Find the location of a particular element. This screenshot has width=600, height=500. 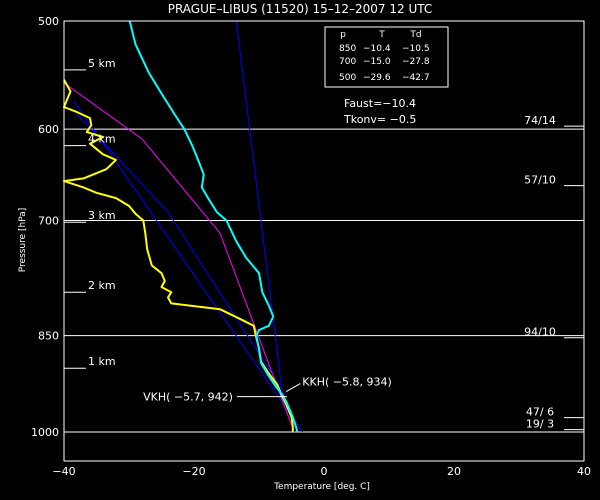

wind-label: 94/10 is located at coordinates (540, 332).